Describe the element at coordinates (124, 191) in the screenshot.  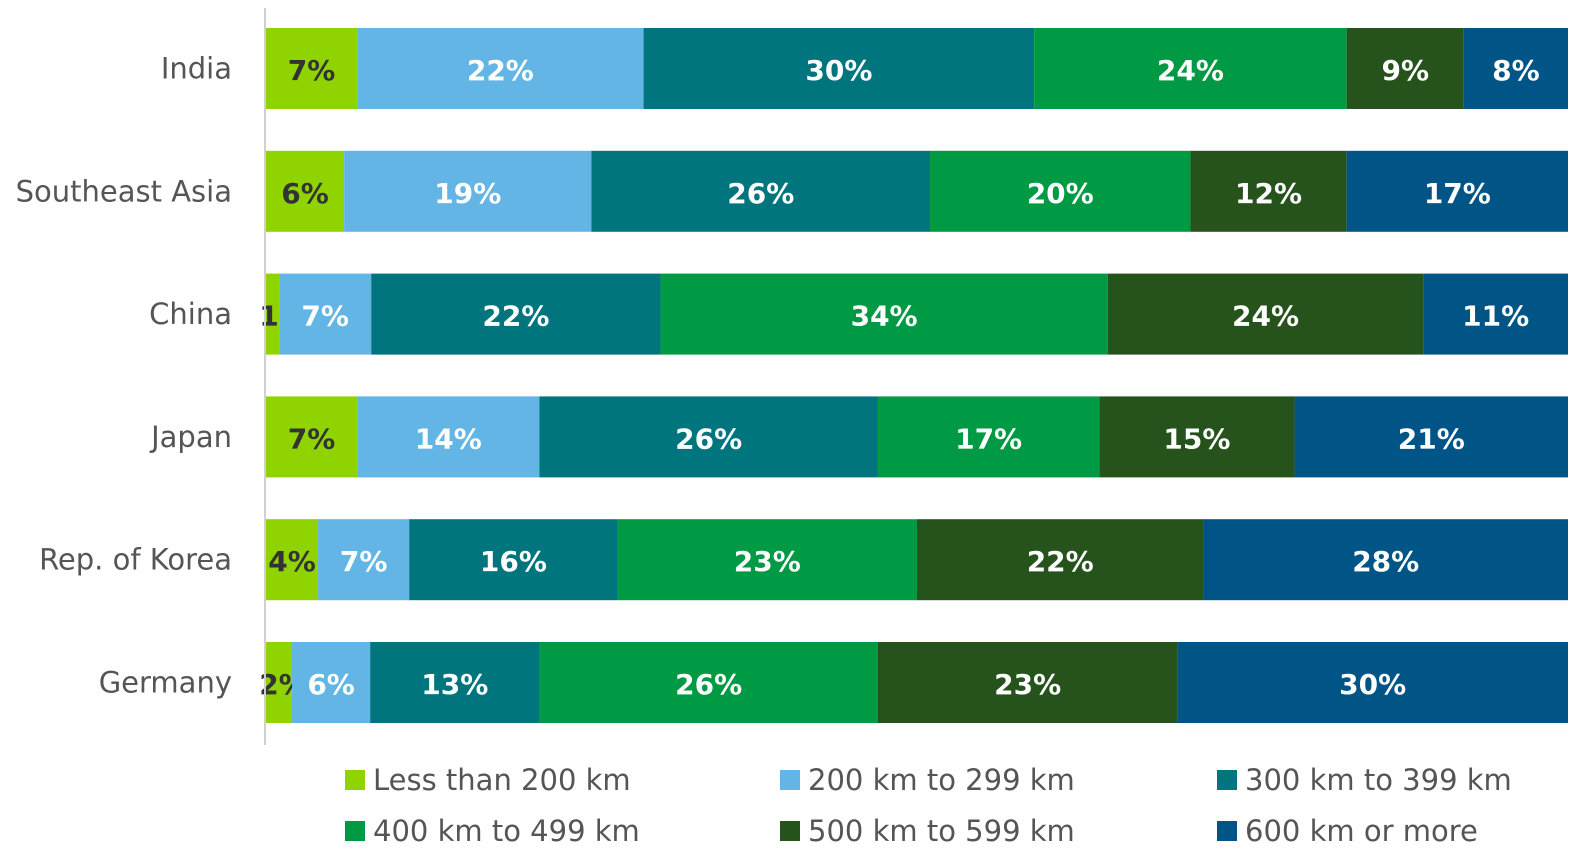
I see `category-label: Southeast Asia` at that location.